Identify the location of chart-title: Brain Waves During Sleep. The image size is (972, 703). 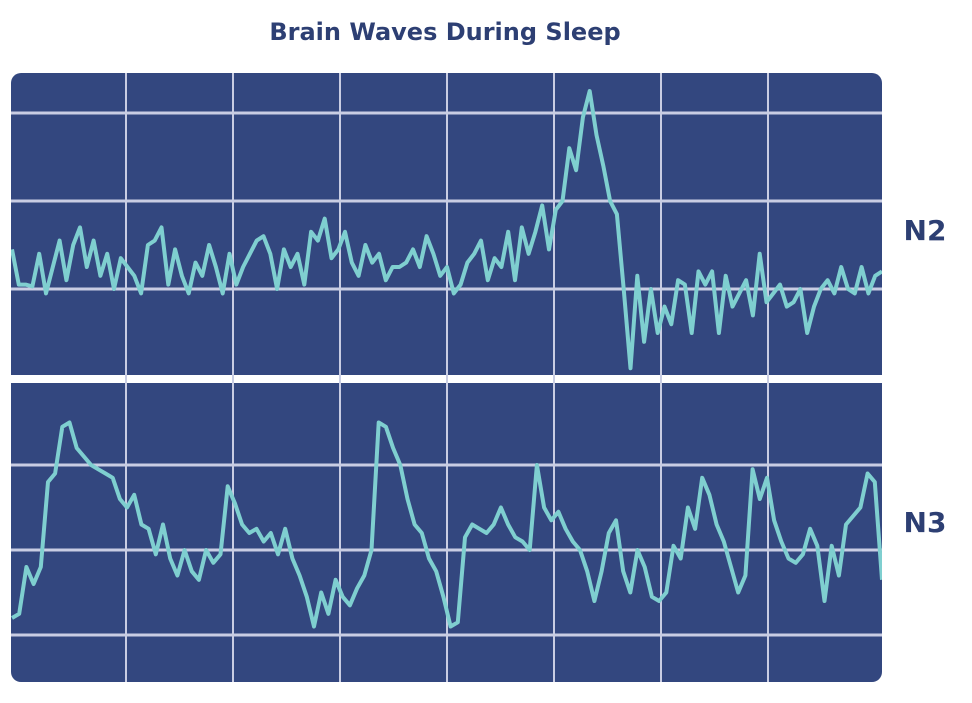
(444, 32).